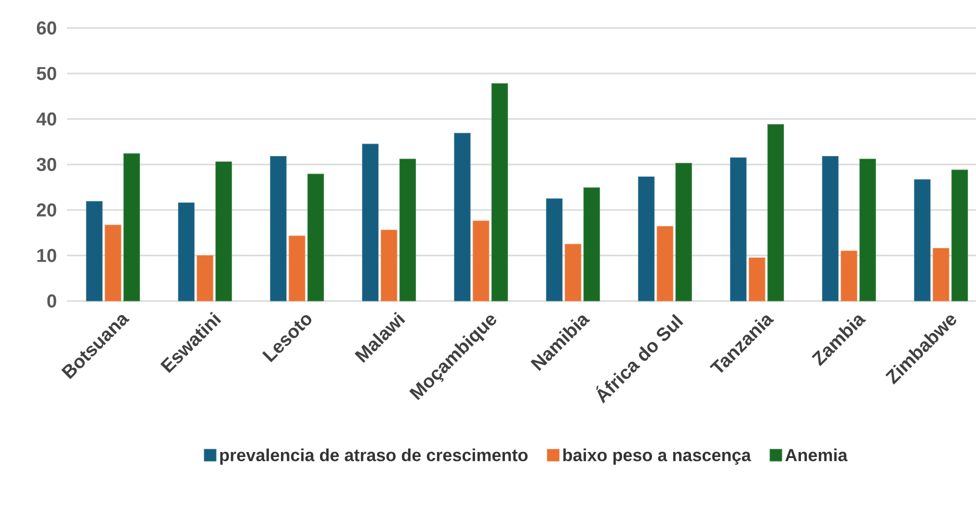 The width and height of the screenshot is (976, 509). What do you see at coordinates (657, 456) in the screenshot?
I see `legend-label: baixo peso a nascença` at bounding box center [657, 456].